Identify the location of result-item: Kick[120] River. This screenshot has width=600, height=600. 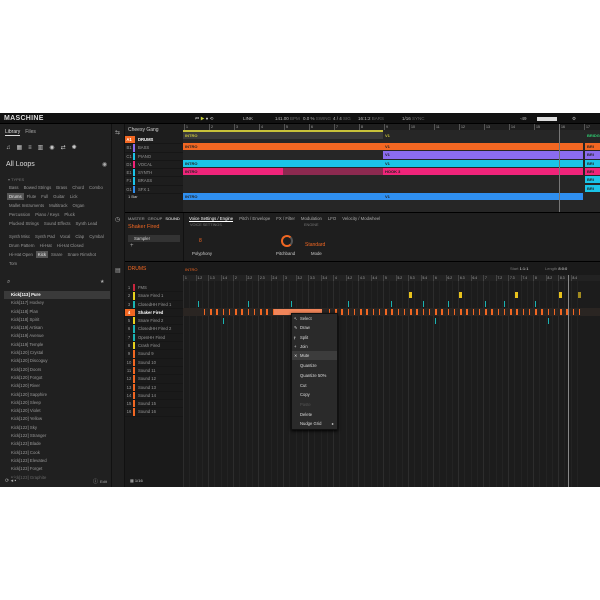
(25, 386).